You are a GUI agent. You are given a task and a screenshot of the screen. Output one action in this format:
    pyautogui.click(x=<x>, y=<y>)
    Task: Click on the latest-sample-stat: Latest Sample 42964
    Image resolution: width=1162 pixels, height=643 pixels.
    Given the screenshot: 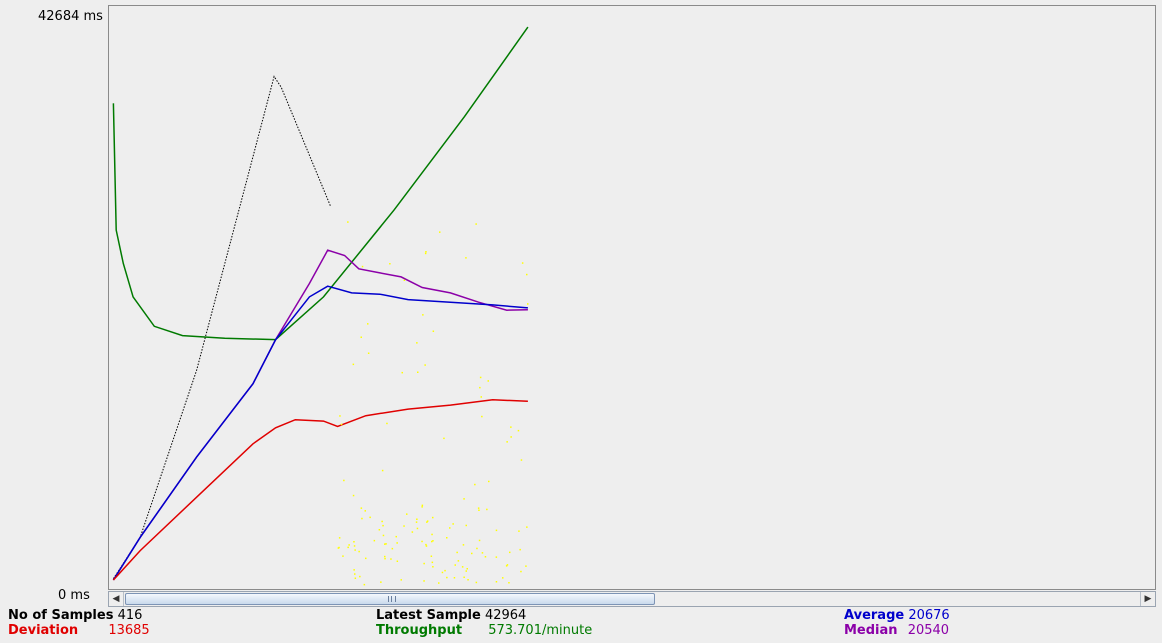 What is the action you would take?
    pyautogui.click(x=451, y=615)
    